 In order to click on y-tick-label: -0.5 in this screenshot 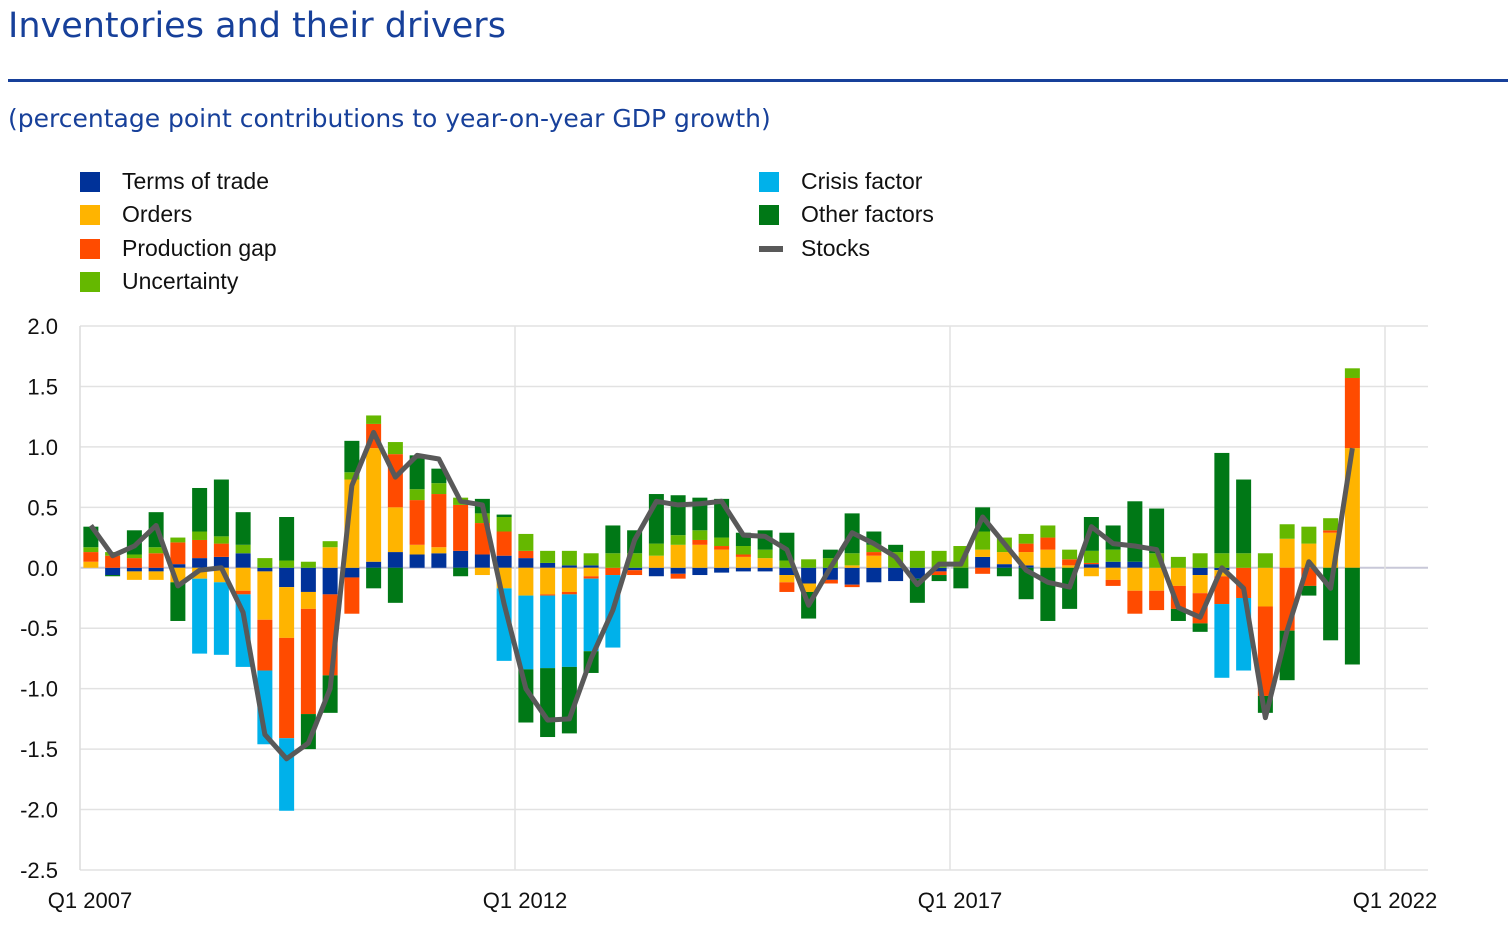, I will do `click(39, 628)`.